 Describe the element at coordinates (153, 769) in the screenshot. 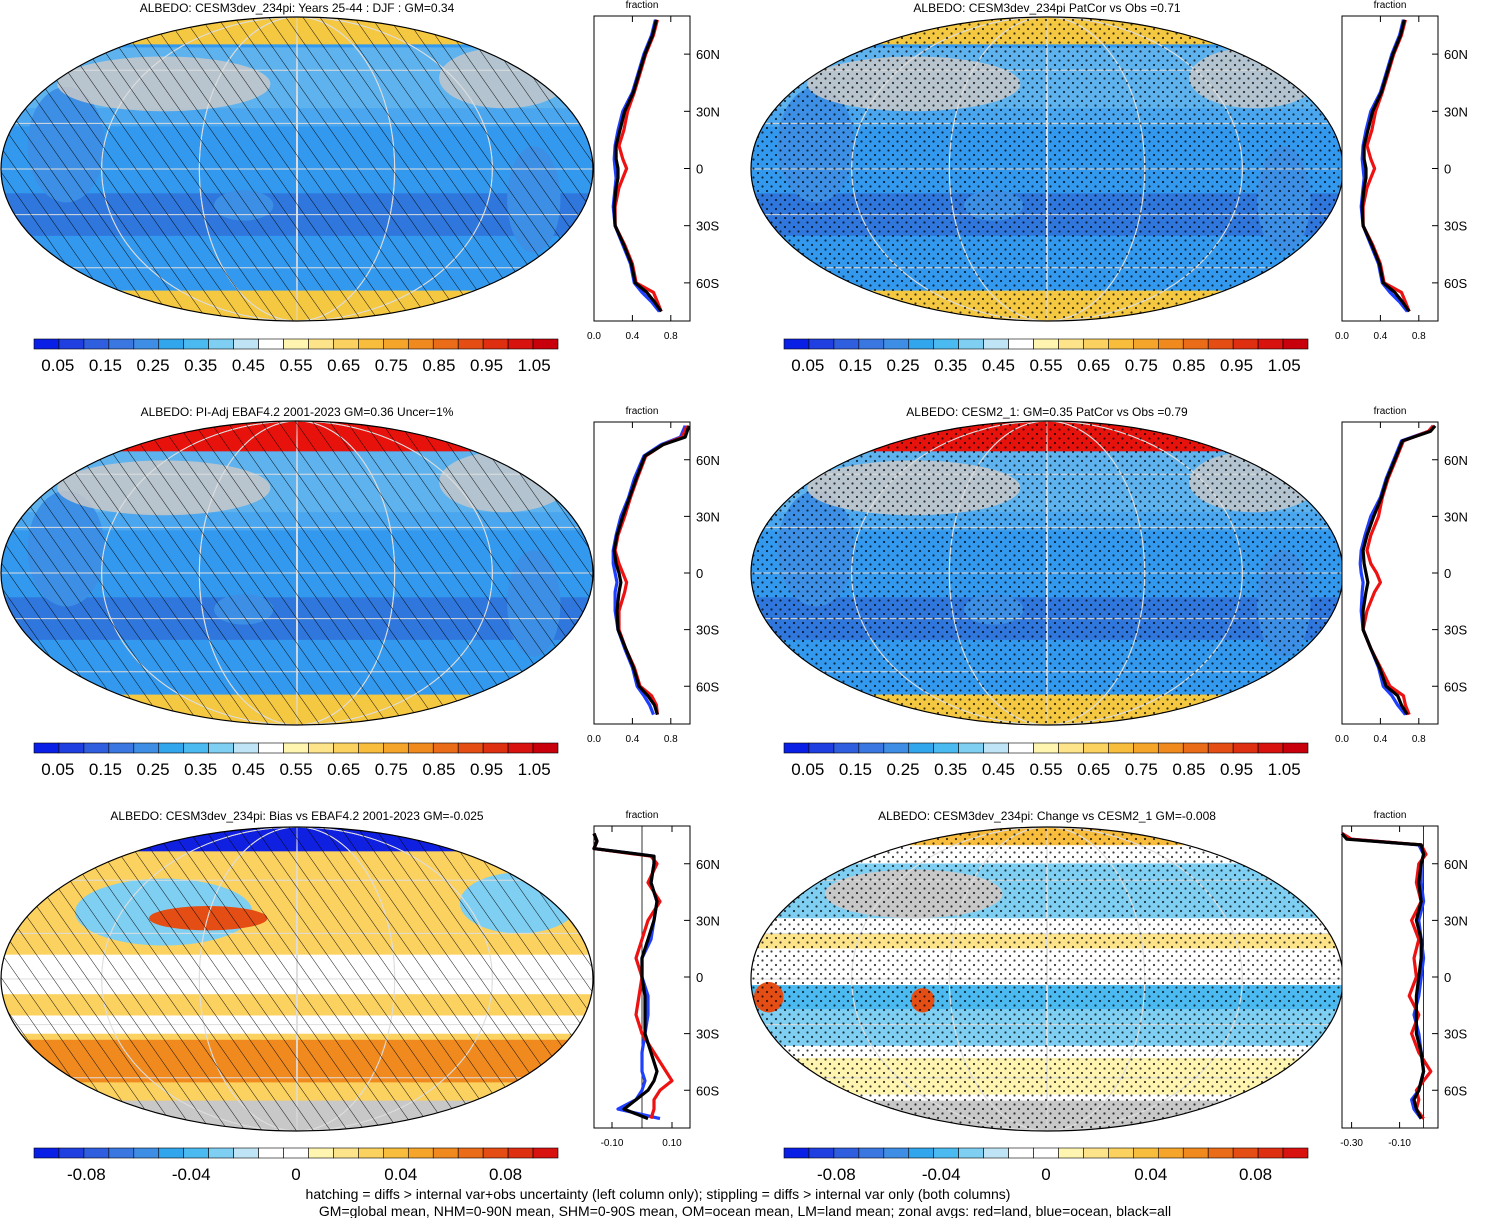

I see `colorbar-label: 0.25` at that location.